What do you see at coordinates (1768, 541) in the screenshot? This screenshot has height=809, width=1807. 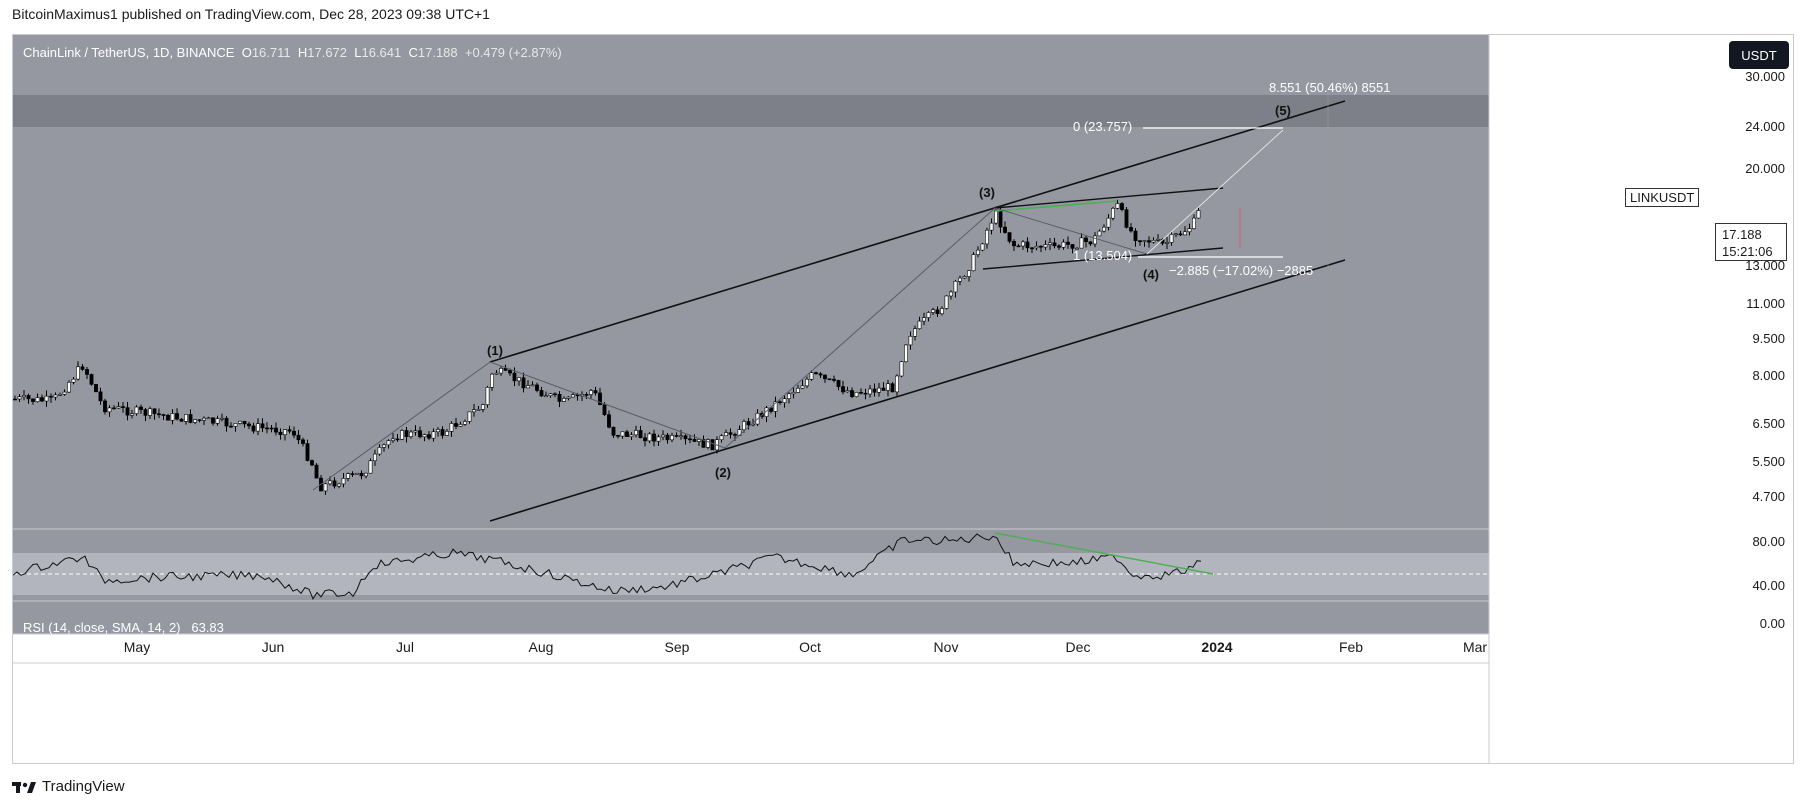 I see `rsi-axis-label: 80.00` at bounding box center [1768, 541].